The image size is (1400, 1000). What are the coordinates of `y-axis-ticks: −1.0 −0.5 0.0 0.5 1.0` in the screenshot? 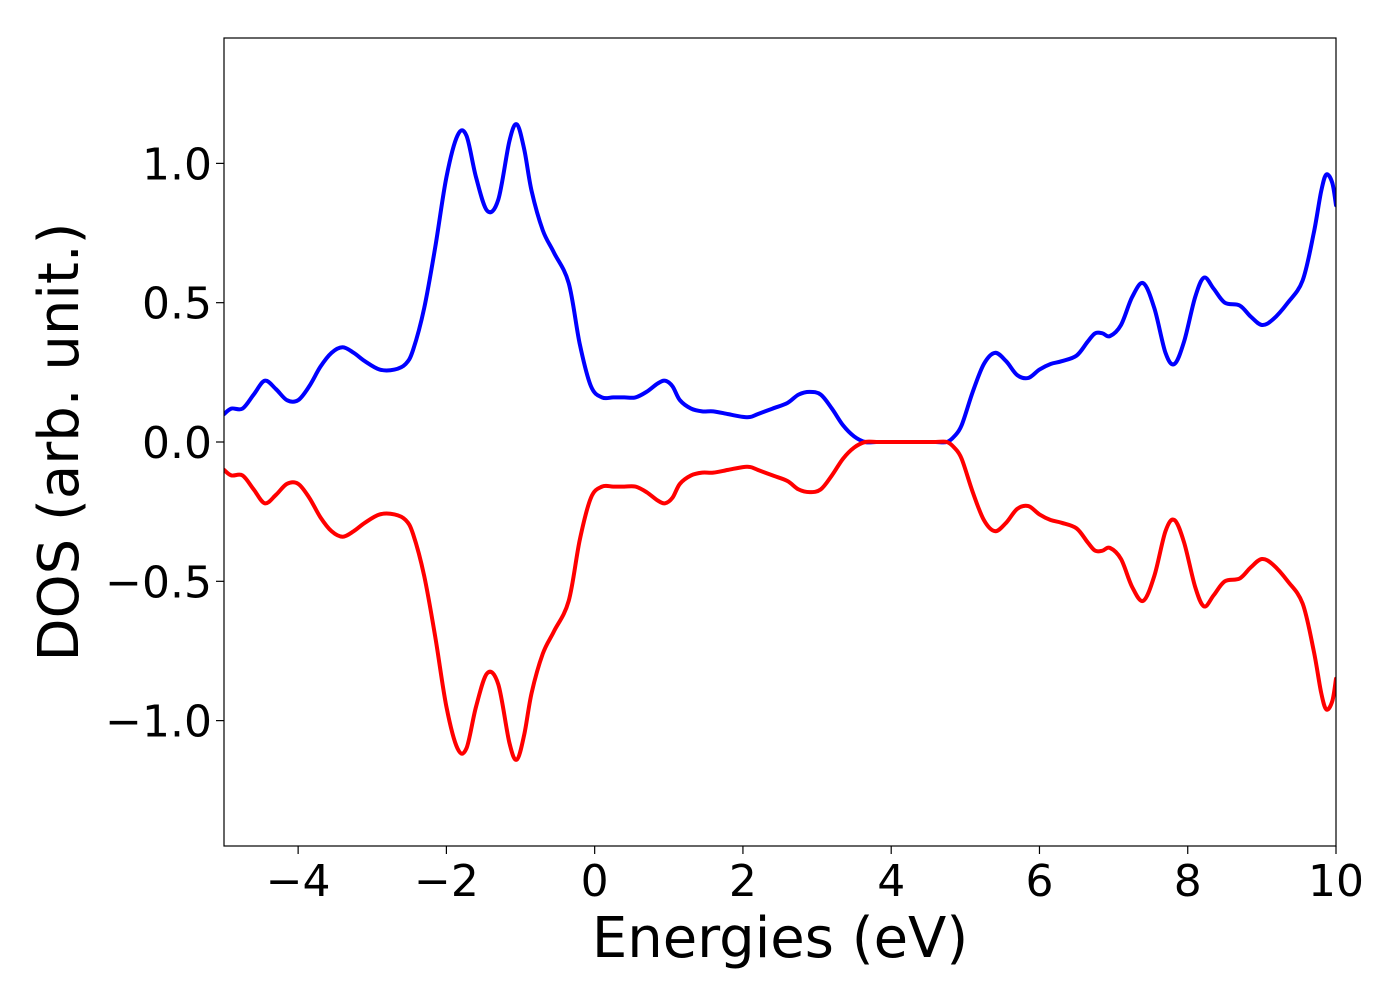 It's located at (164, 443).